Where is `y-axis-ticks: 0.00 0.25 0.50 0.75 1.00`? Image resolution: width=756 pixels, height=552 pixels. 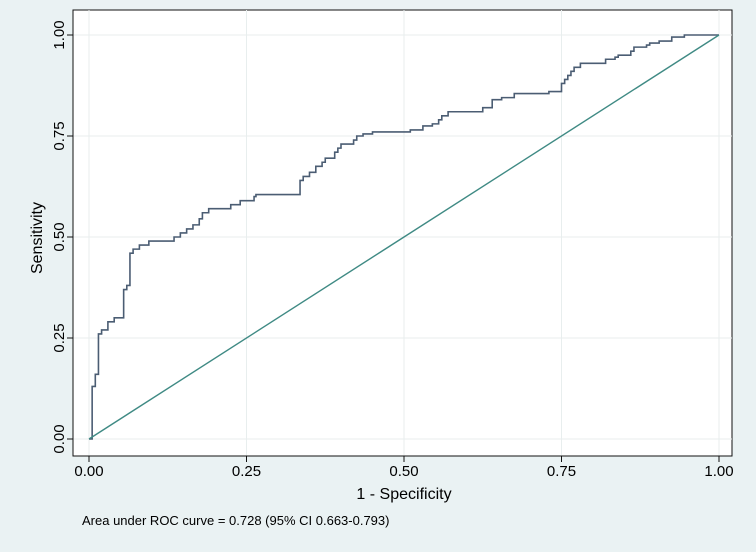 y-axis-ticks: 0.00 0.25 0.50 0.75 1.00 is located at coordinates (62, 237).